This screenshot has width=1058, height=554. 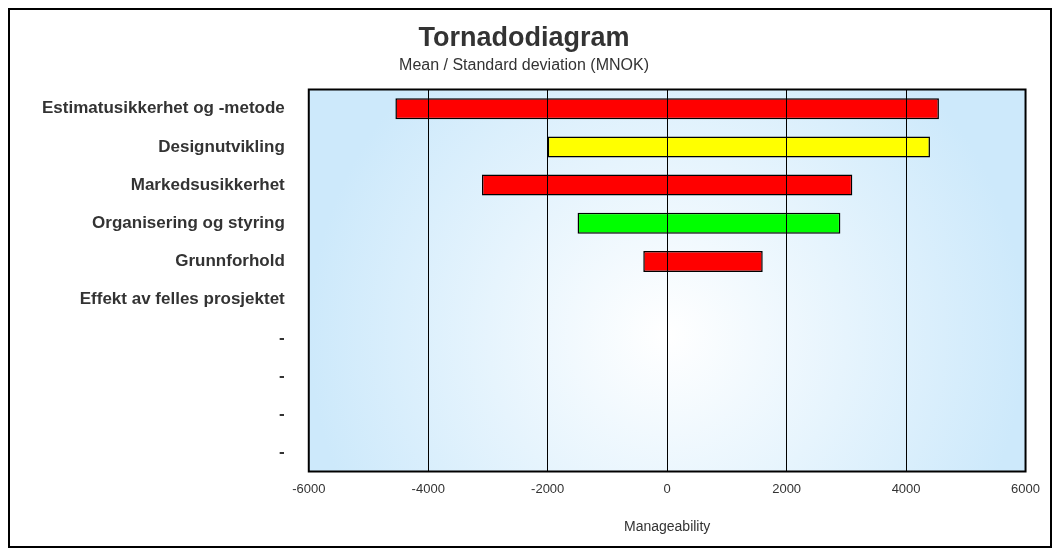 I want to click on x-axis-title: Manageability, so click(x=667, y=526).